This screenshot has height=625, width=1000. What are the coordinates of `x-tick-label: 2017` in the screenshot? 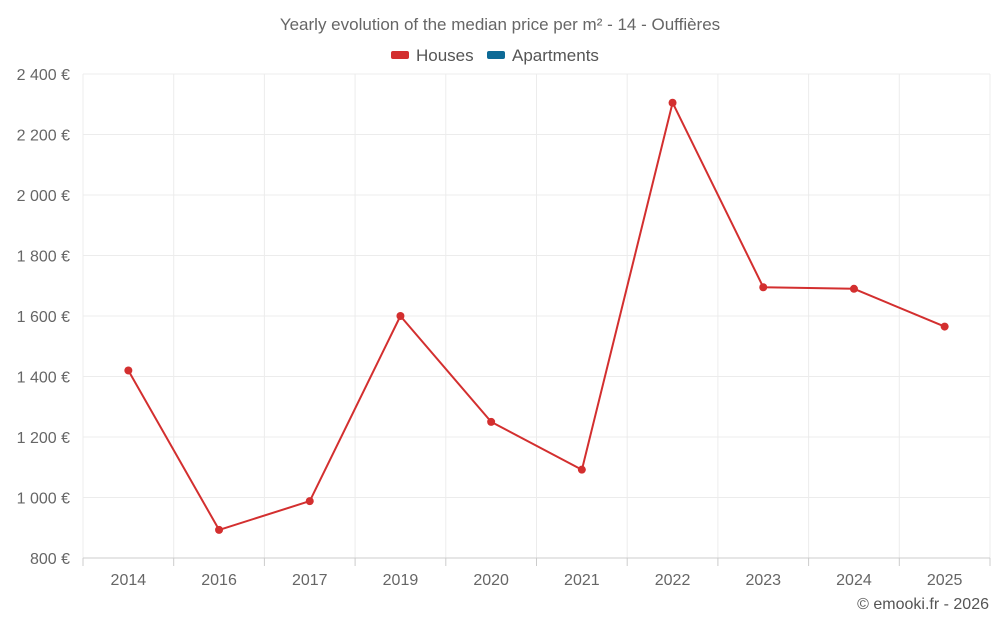 It's located at (310, 580).